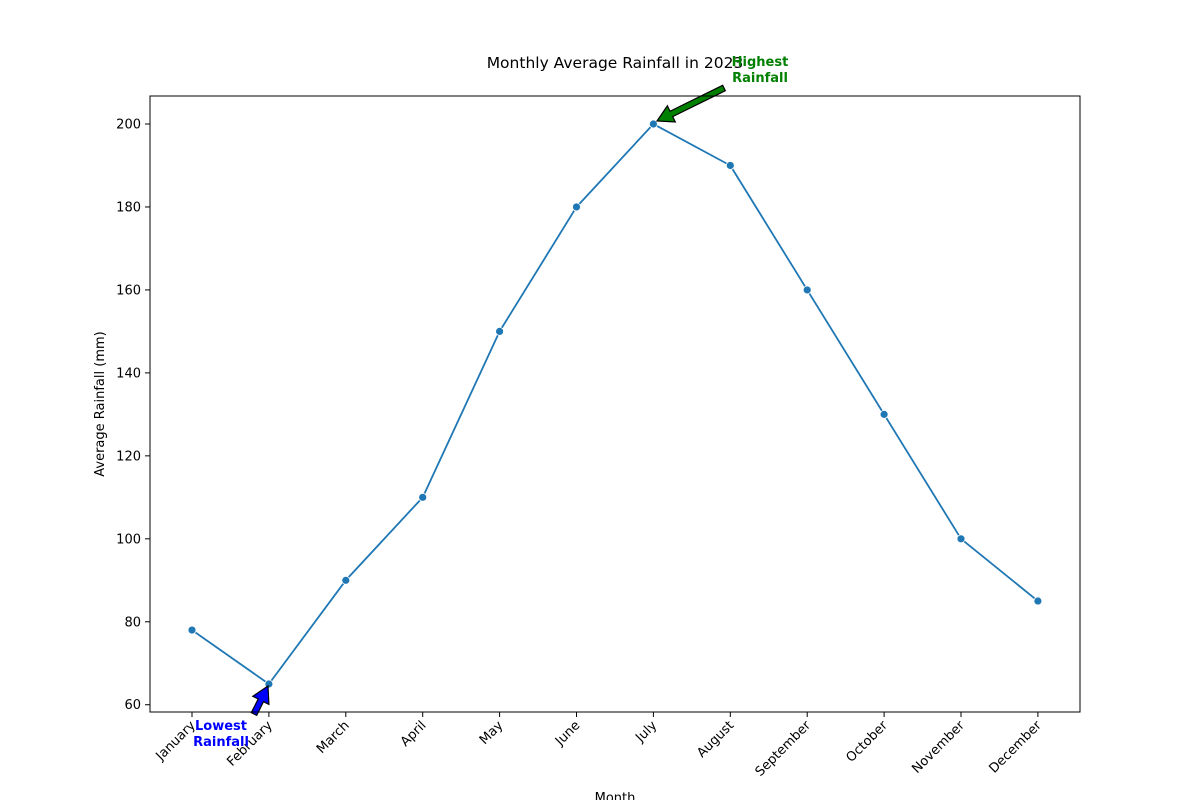 The height and width of the screenshot is (800, 1200). I want to click on x-tick-label: December, so click(1015, 747).